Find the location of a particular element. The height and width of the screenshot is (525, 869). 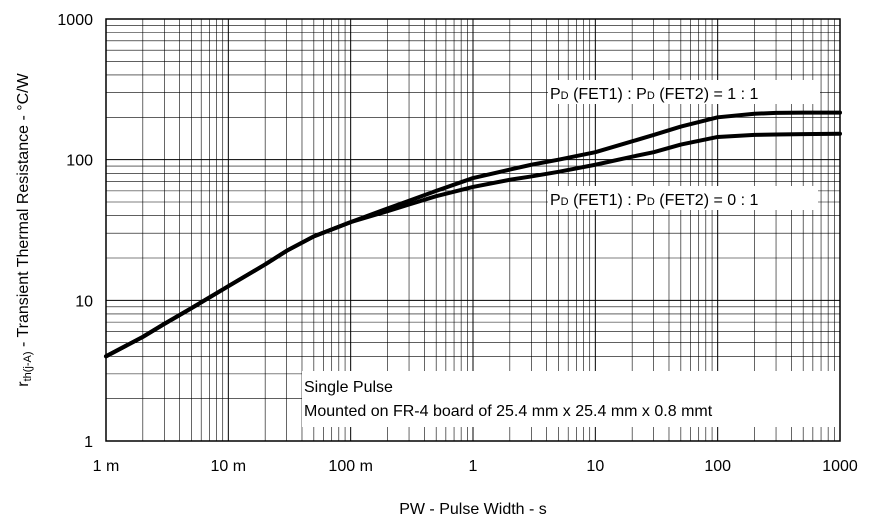

label-ratio-1-1: PD (FET1) : PD (FET2) = 1 : 1 is located at coordinates (684, 92).